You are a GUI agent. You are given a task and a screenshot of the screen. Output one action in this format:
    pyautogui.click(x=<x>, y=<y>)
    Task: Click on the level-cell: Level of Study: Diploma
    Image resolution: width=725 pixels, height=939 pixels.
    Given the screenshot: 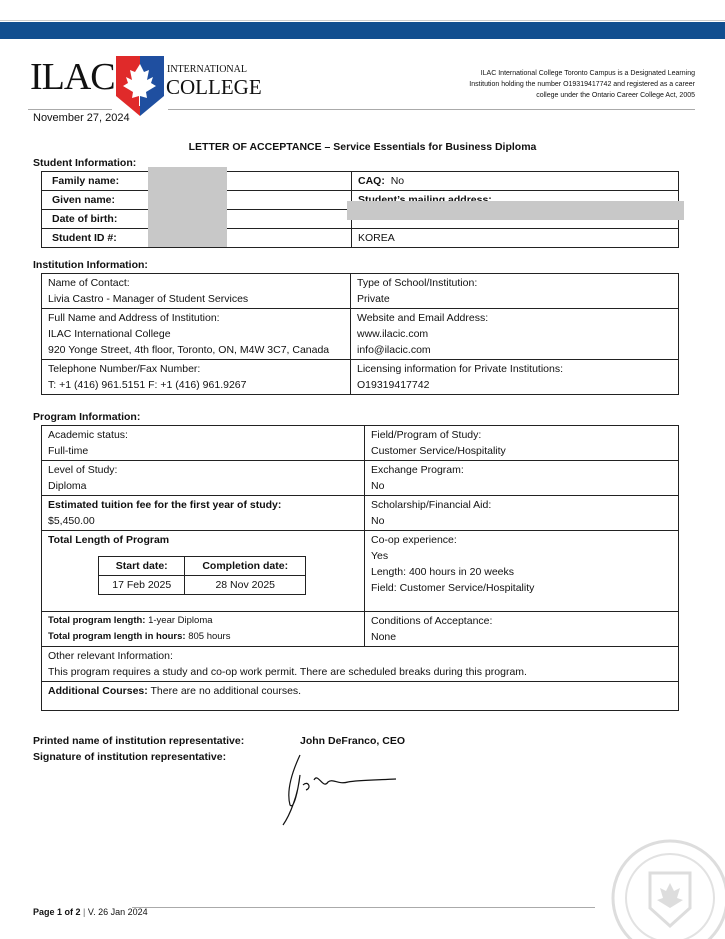 What is the action you would take?
    pyautogui.click(x=203, y=478)
    